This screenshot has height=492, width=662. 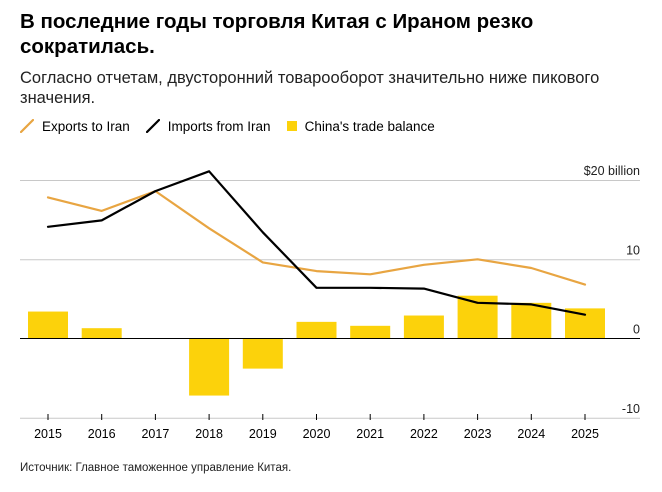 What do you see at coordinates (27, 126) in the screenshot?
I see `legend-line-exports-icon` at bounding box center [27, 126].